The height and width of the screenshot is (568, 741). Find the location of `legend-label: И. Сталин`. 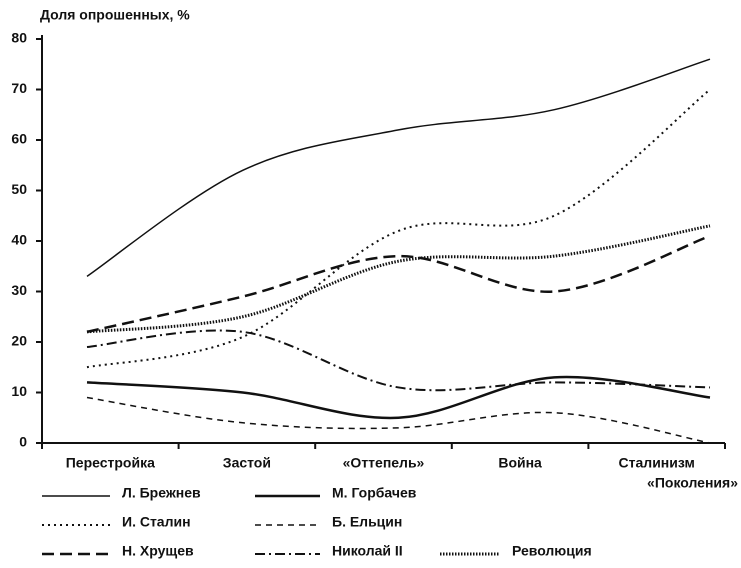

legend-label: И. Сталин is located at coordinates (156, 522).